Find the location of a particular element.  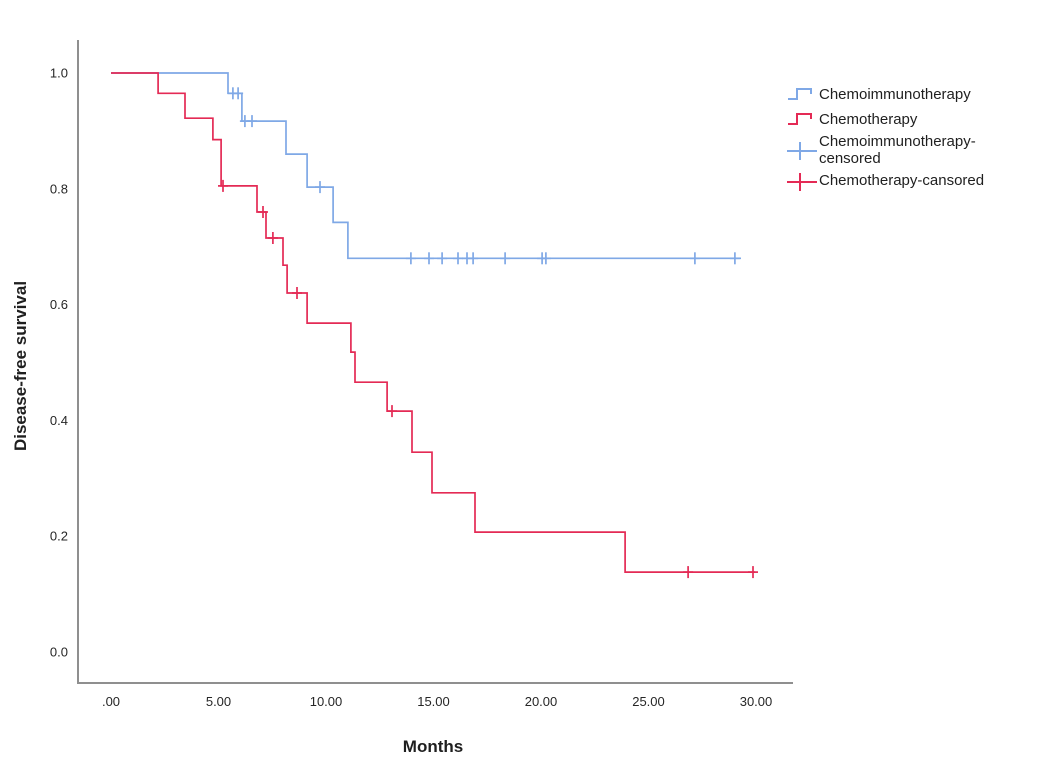

series-line-chemoimmunotherapy is located at coordinates (426, 166).